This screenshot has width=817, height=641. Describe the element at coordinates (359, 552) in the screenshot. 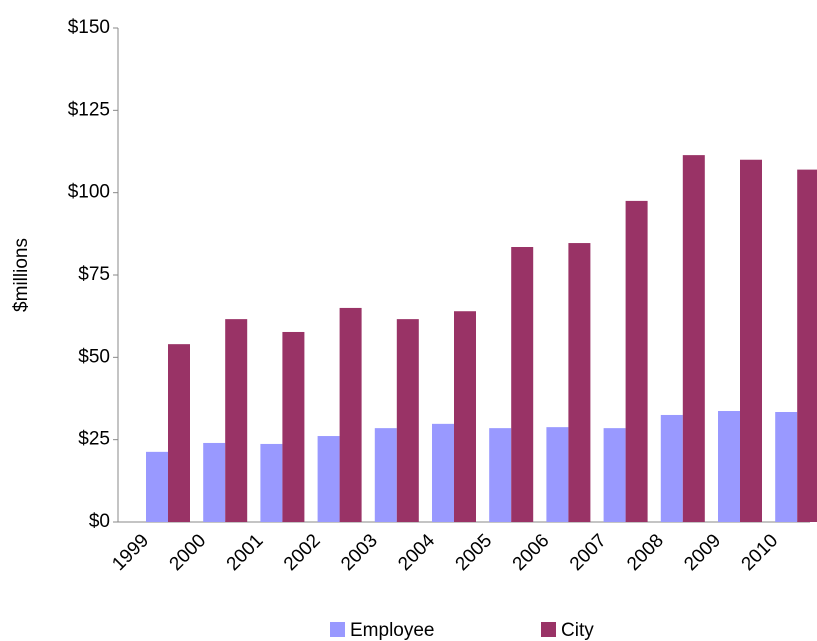

I see `x-tick-label: 2003` at that location.